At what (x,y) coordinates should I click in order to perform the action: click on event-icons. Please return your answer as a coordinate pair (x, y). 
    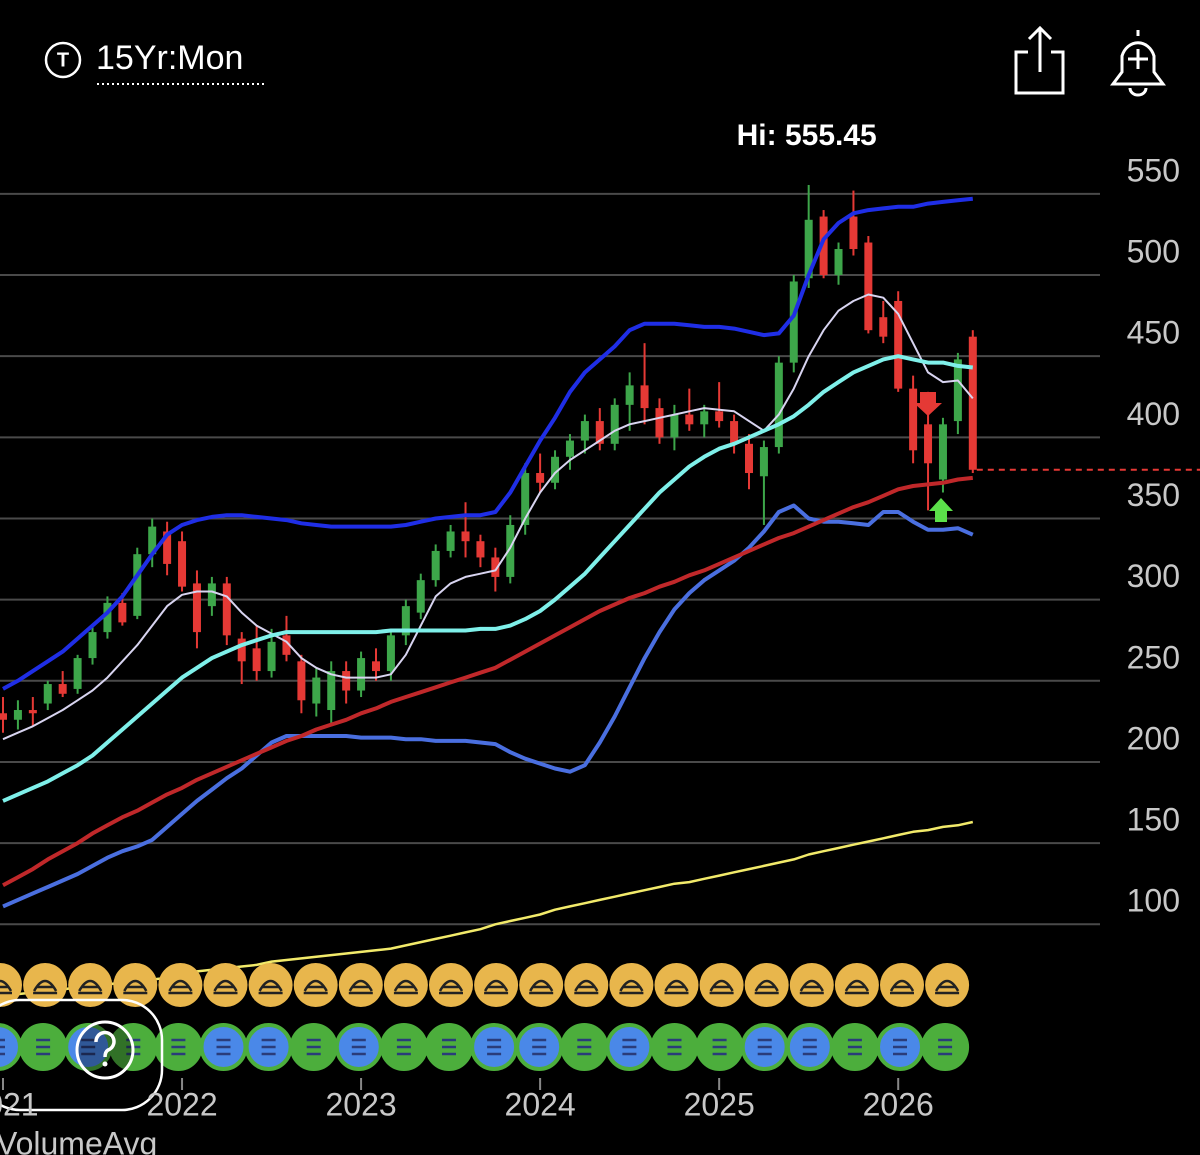
    Looking at the image, I should click on (485, 1017).